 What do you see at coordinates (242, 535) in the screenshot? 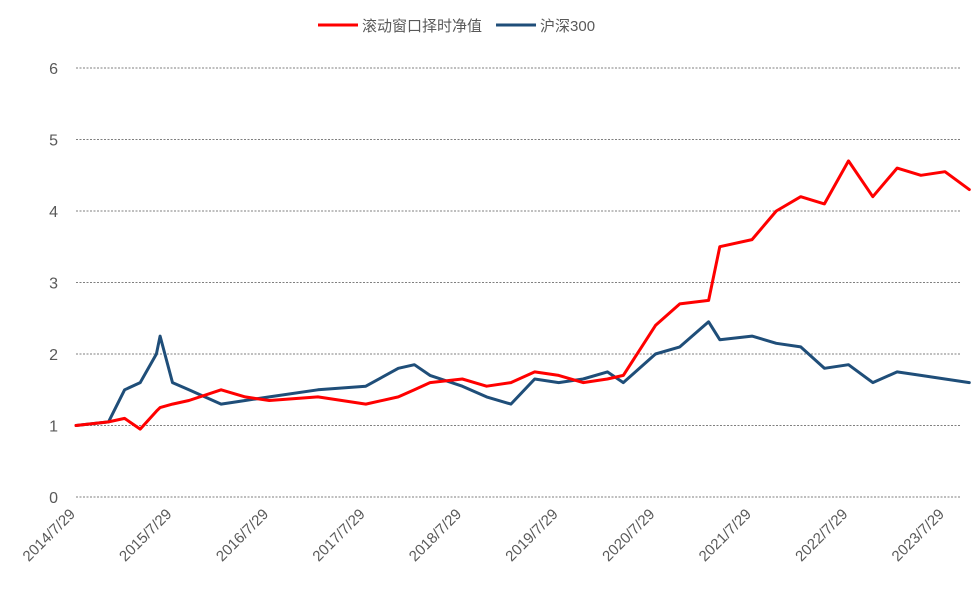
I see `x-tick-label: 2016/7/29` at bounding box center [242, 535].